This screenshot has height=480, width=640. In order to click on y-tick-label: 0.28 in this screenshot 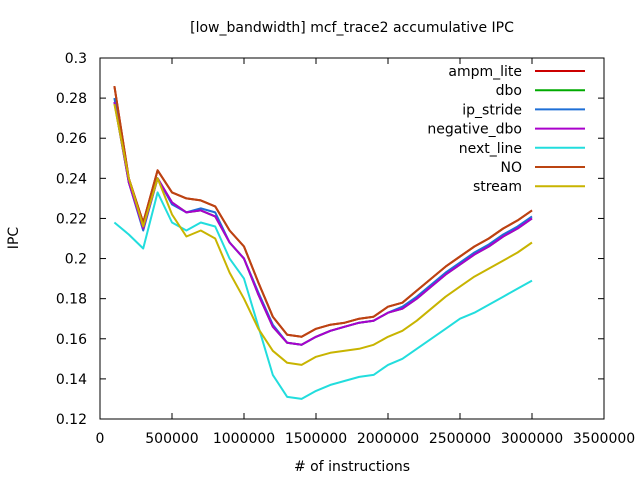, I will do `click(71, 99)`.